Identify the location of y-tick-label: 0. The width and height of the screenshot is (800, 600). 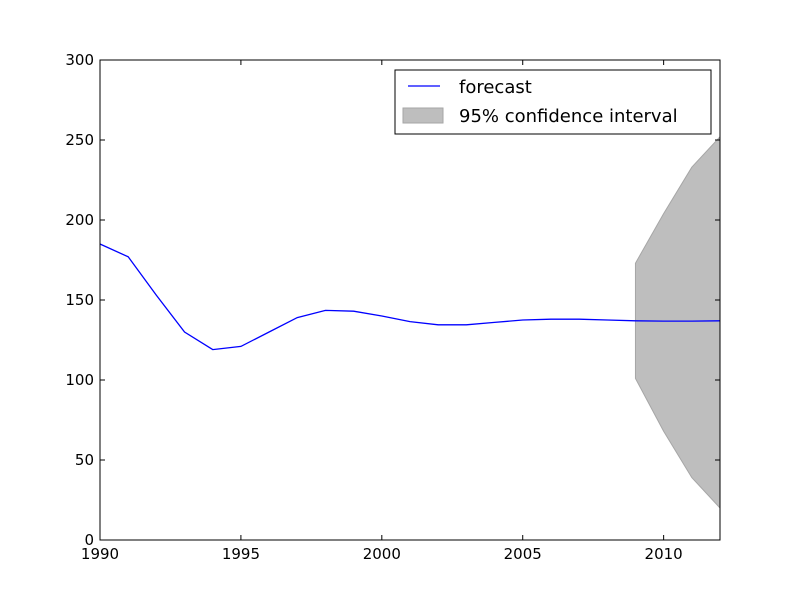
(89, 540).